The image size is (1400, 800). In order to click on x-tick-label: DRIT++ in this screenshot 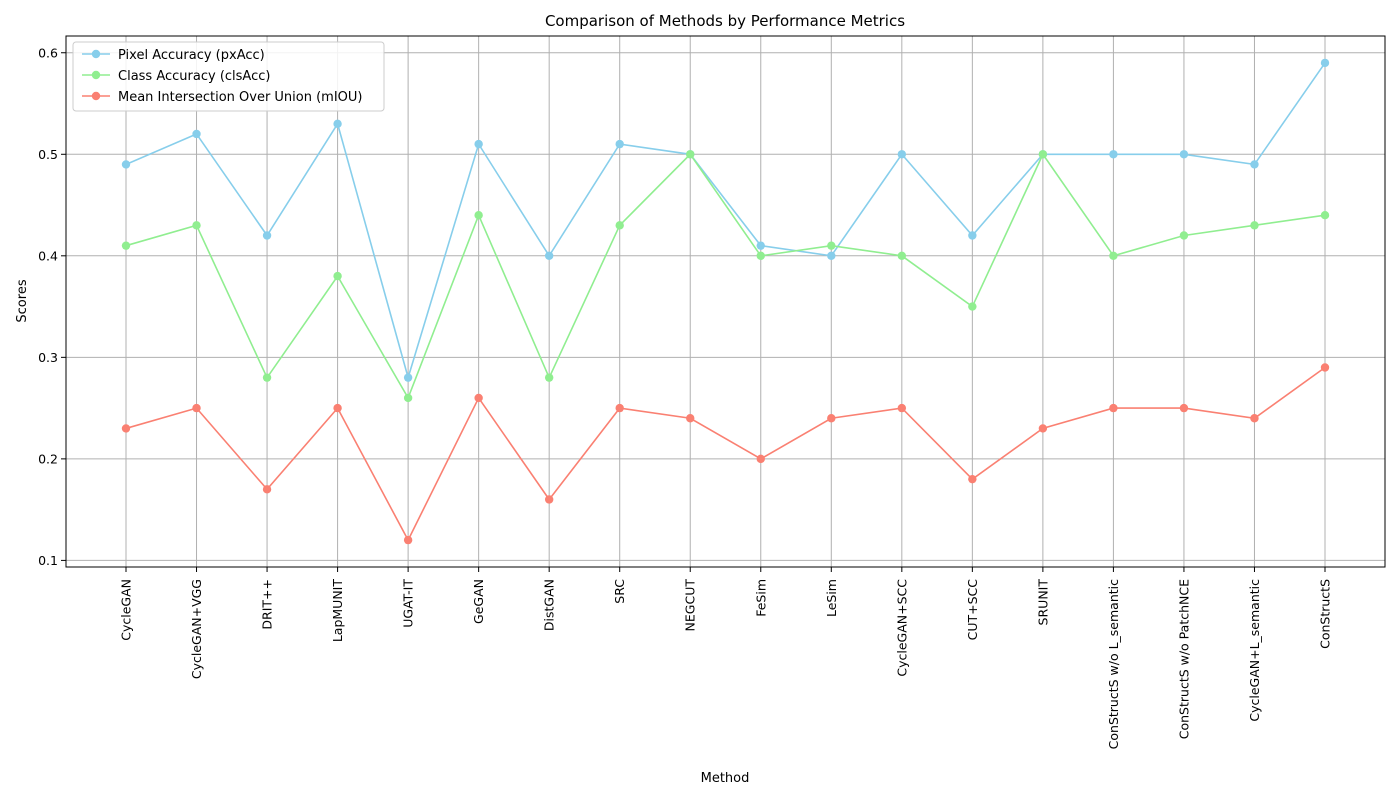, I will do `click(267, 604)`.